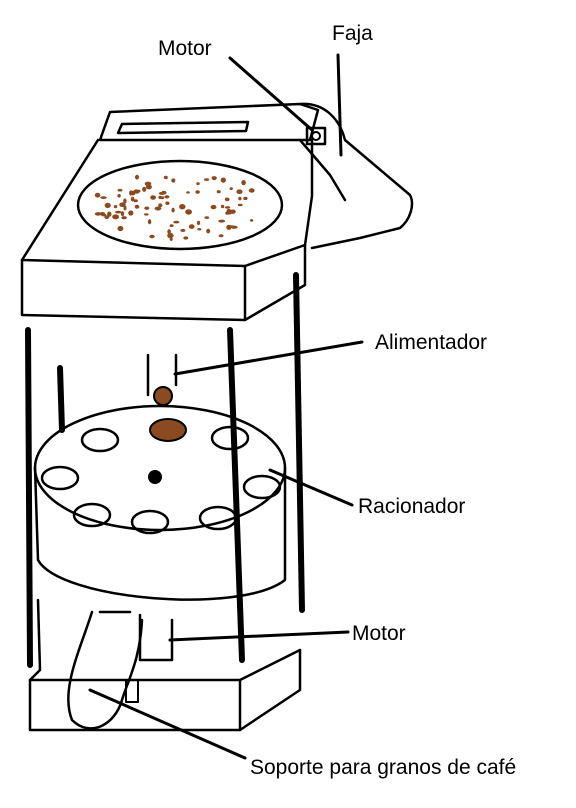  I want to click on label-soporte: Soporte para granos de café, so click(383, 767).